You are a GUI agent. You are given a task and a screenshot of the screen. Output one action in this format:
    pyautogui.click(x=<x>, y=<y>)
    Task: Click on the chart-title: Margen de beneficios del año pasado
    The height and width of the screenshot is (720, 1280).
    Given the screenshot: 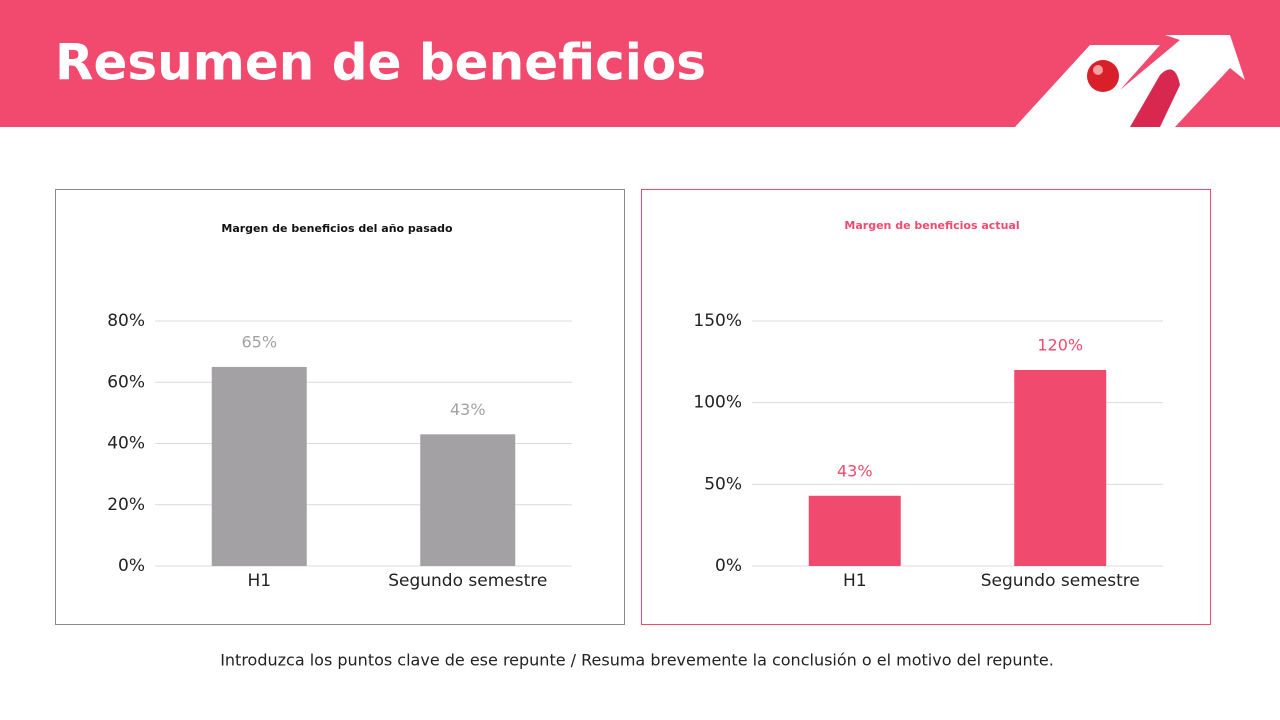 What is the action you would take?
    pyautogui.click(x=337, y=228)
    